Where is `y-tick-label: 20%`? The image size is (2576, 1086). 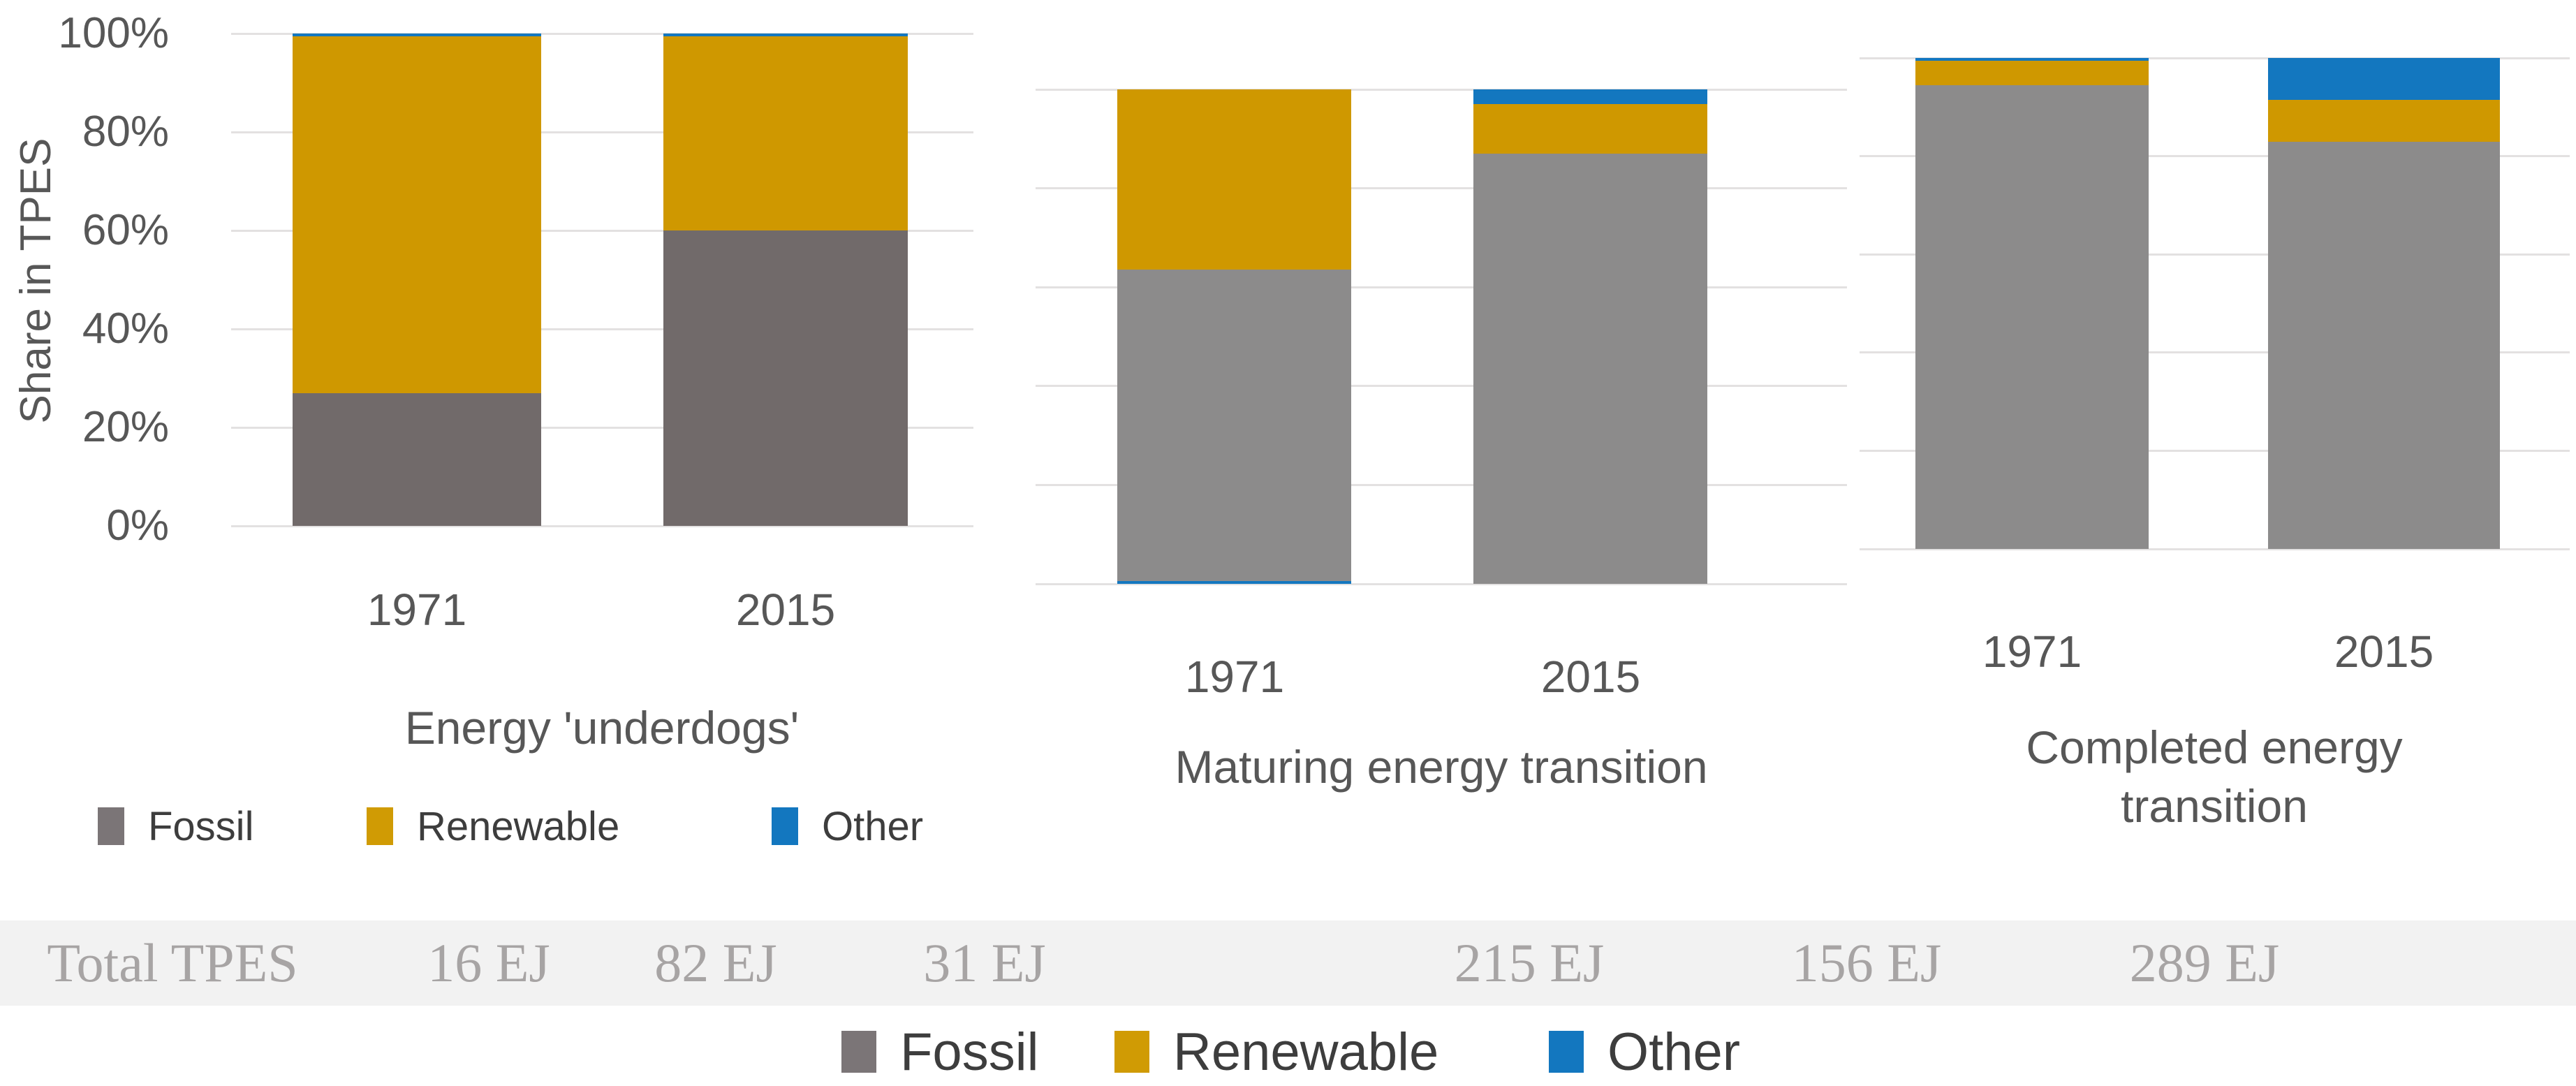 y-tick-label: 20% is located at coordinates (125, 427).